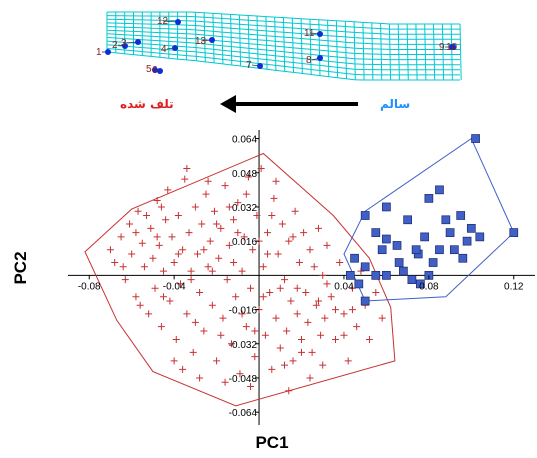 Image resolution: width=537 pixels, height=458 pixels. What do you see at coordinates (271, 442) in the screenshot?
I see `x-axis-title: PC1` at bounding box center [271, 442].